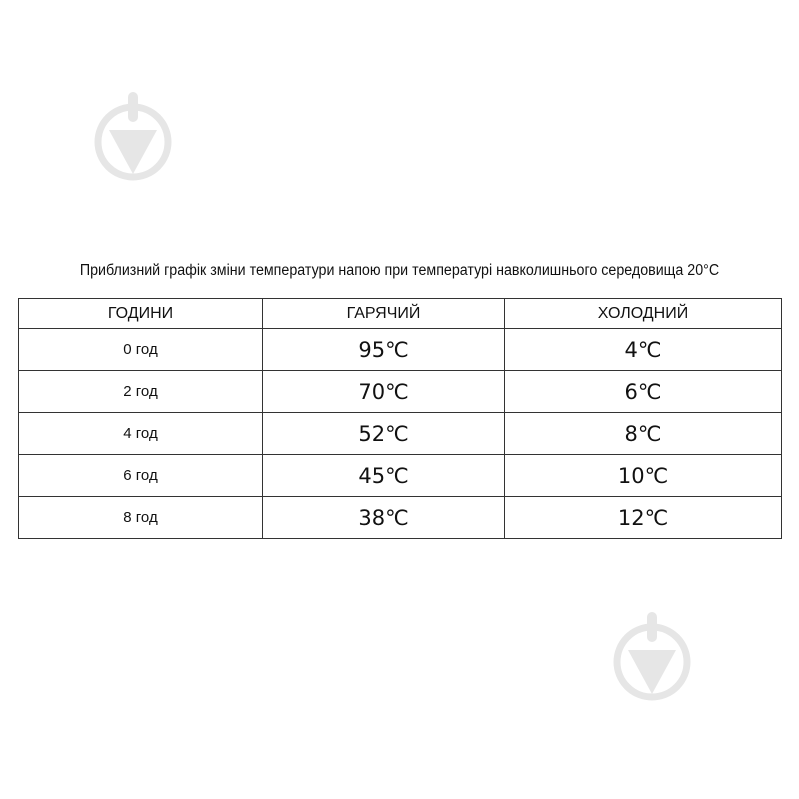 This screenshot has height=799, width=799. What do you see at coordinates (140, 517) in the screenshot?
I see `hours-cell: 8 год` at bounding box center [140, 517].